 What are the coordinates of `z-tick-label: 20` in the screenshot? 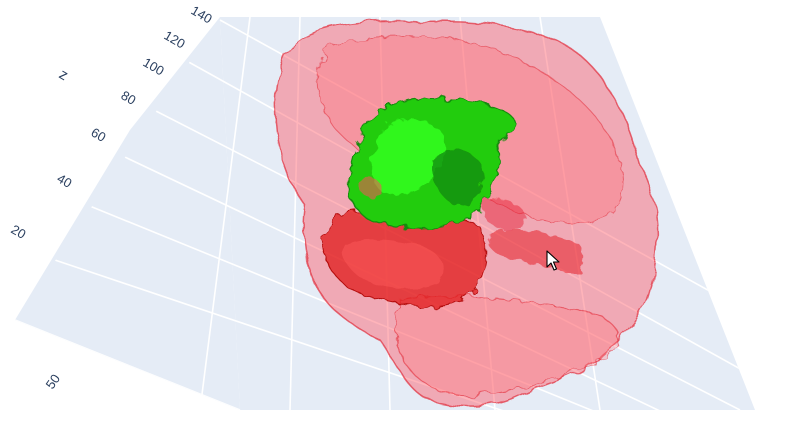 It's located at (19, 232).